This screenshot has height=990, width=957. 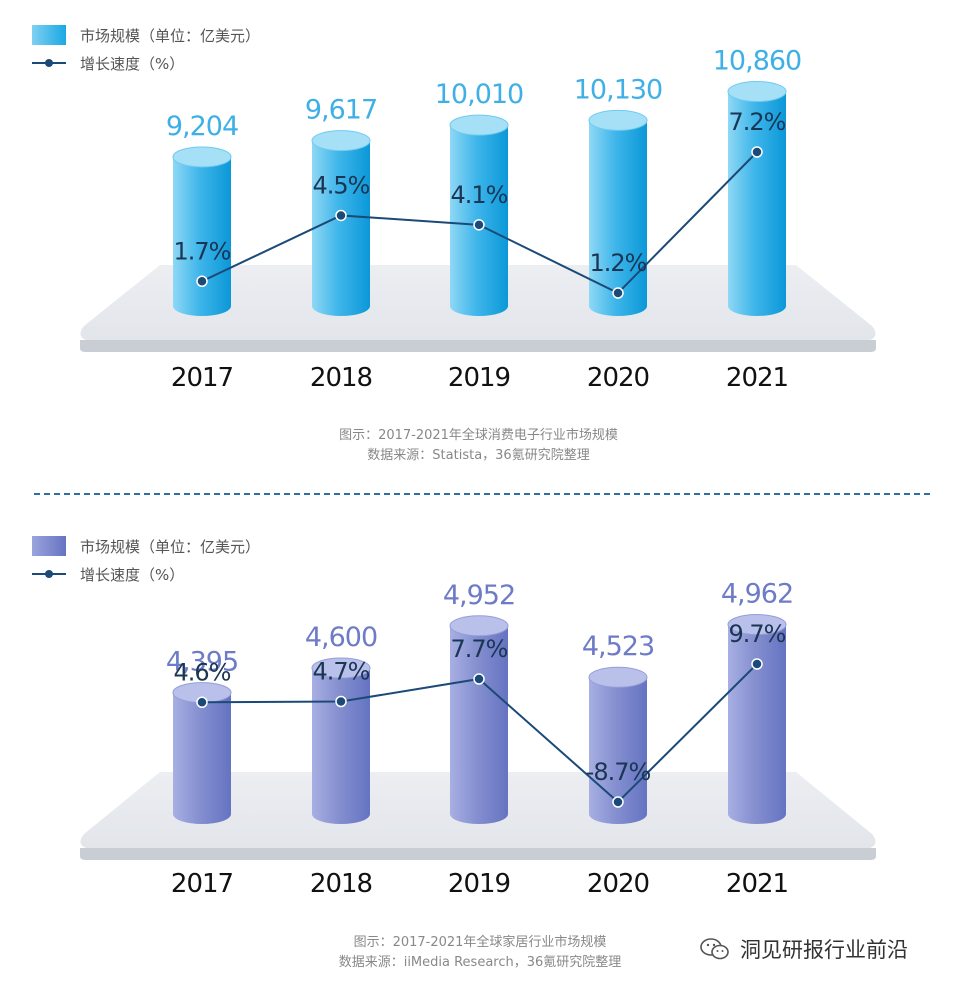 I want to click on data-label-growth: -8.7%, so click(x=618, y=772).